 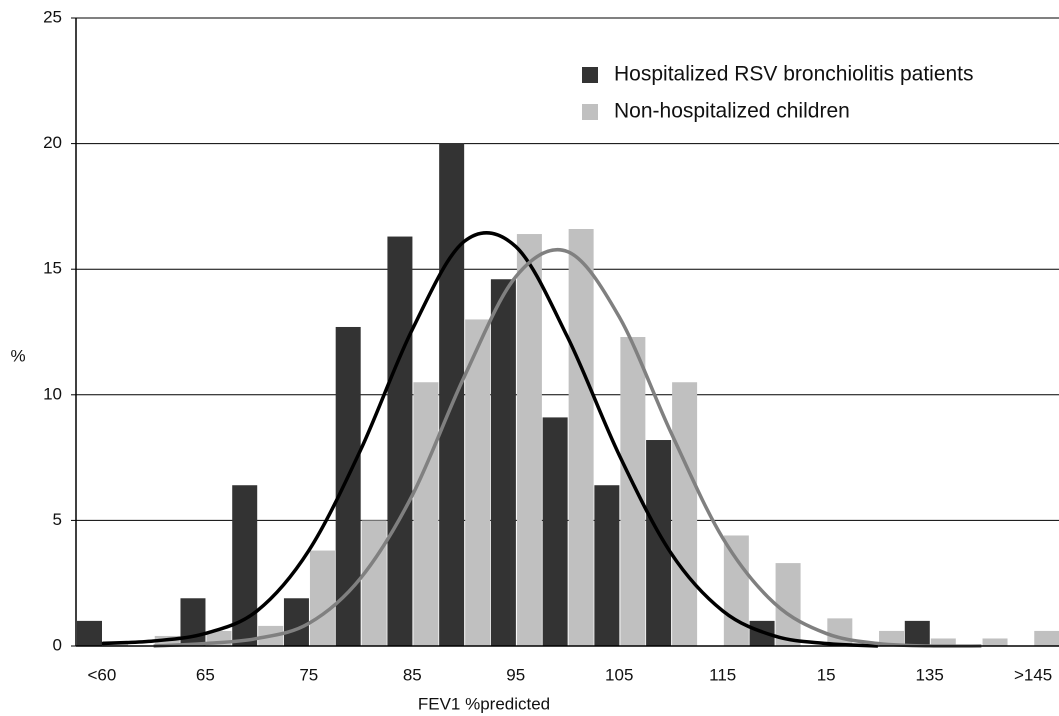 What do you see at coordinates (308, 674) in the screenshot?
I see `x-tick-label: 75` at bounding box center [308, 674].